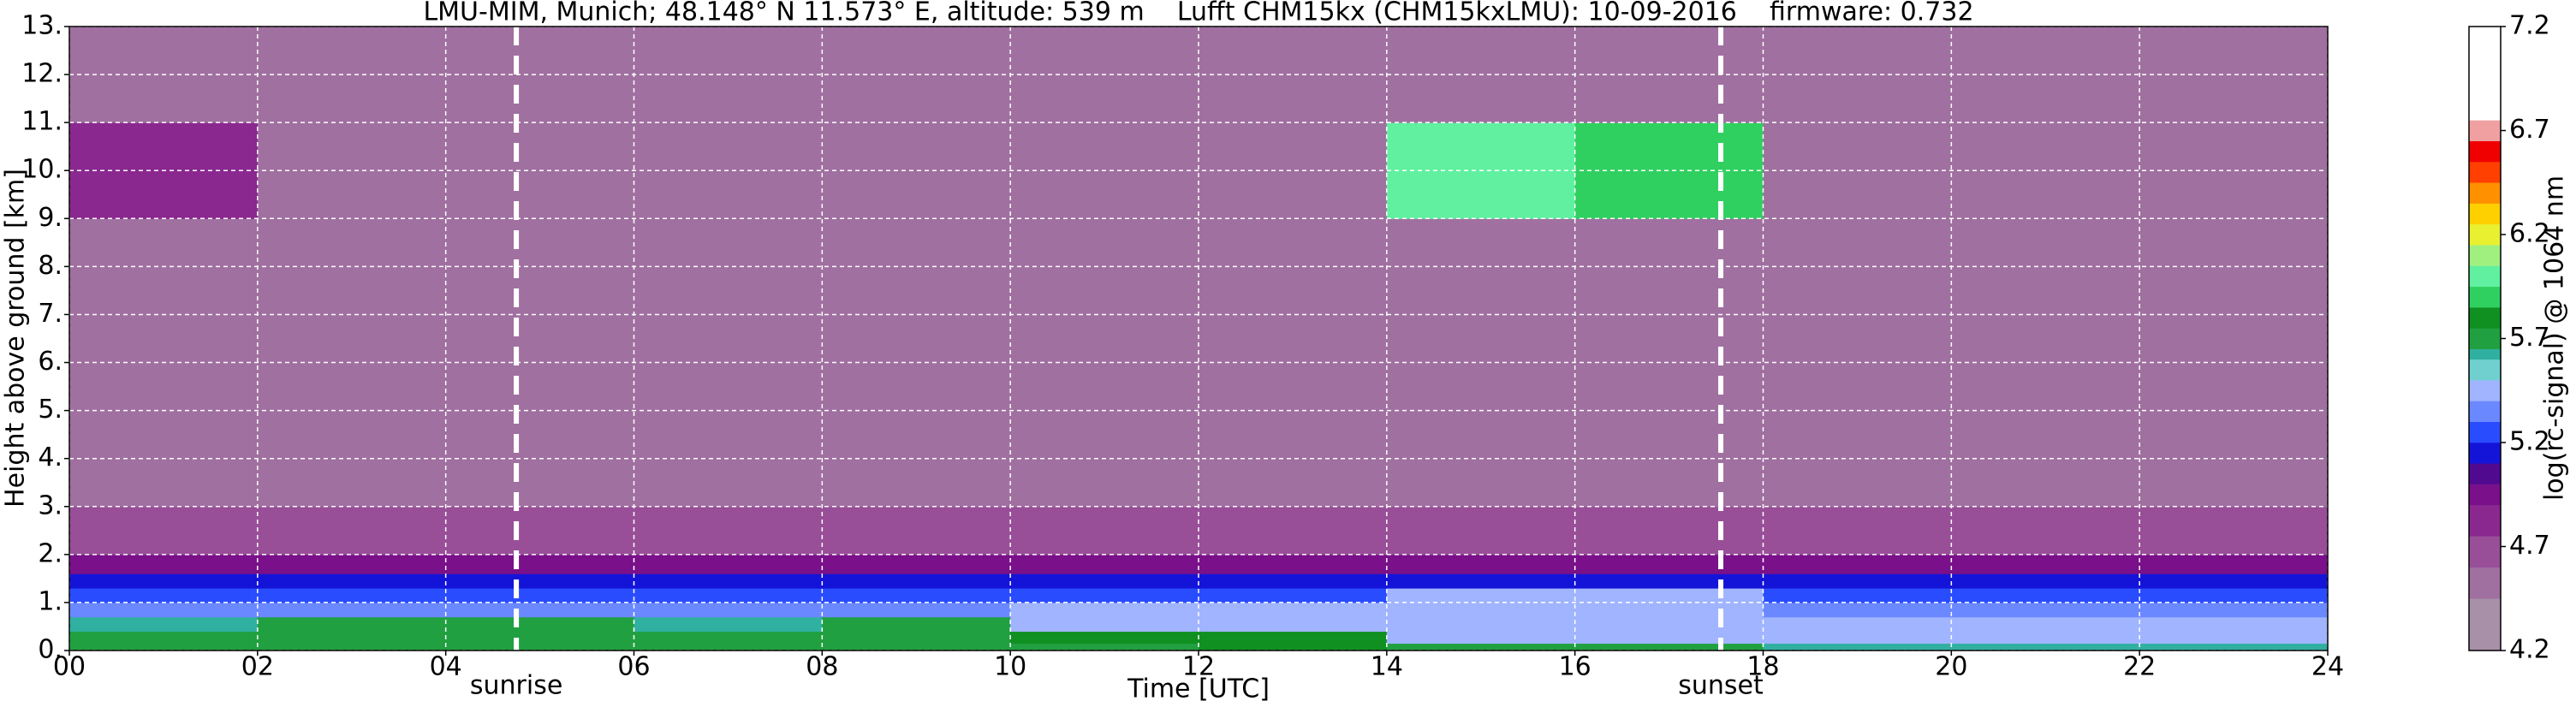  I want to click on y-tick-label: 12., so click(41, 74).